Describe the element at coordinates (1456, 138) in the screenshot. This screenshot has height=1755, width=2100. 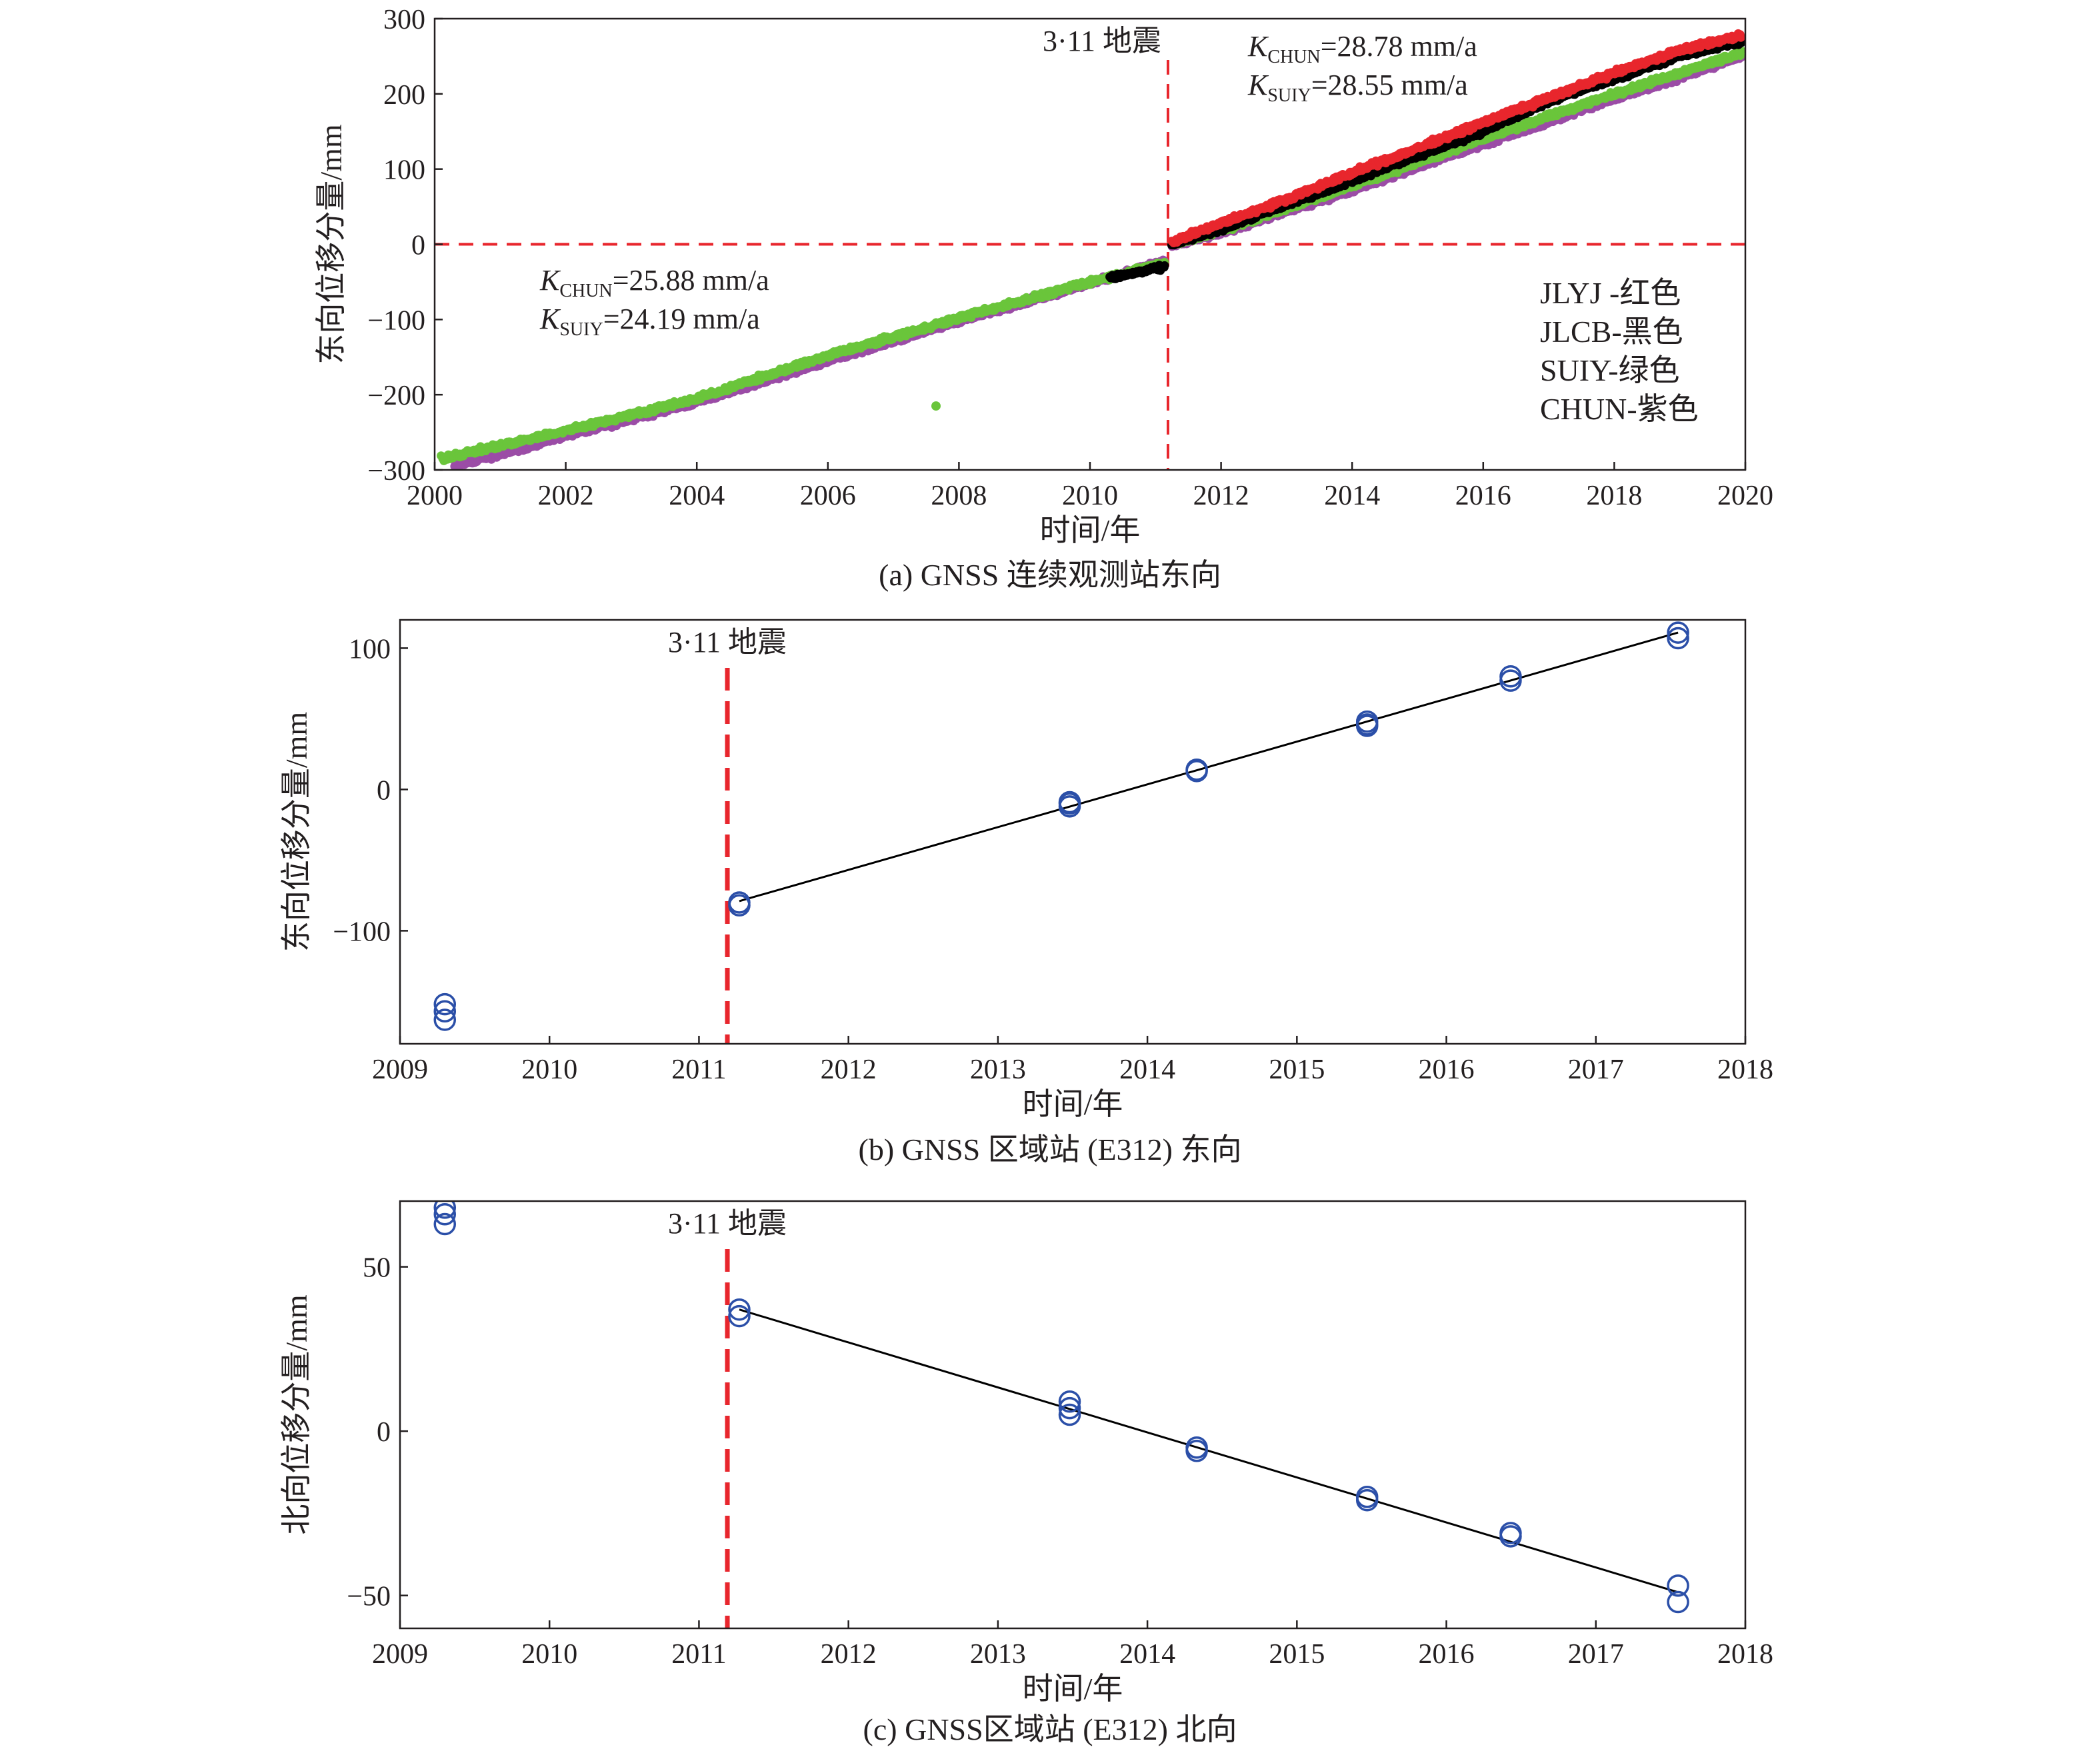
I see `series-jlyj` at that location.